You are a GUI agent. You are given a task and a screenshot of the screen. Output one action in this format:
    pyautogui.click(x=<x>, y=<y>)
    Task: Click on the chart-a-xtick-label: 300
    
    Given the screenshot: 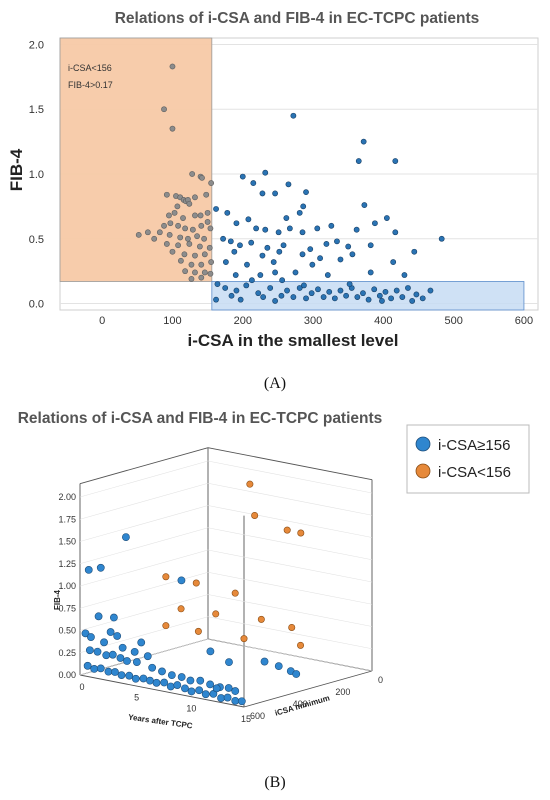 What is the action you would take?
    pyautogui.click(x=313, y=321)
    